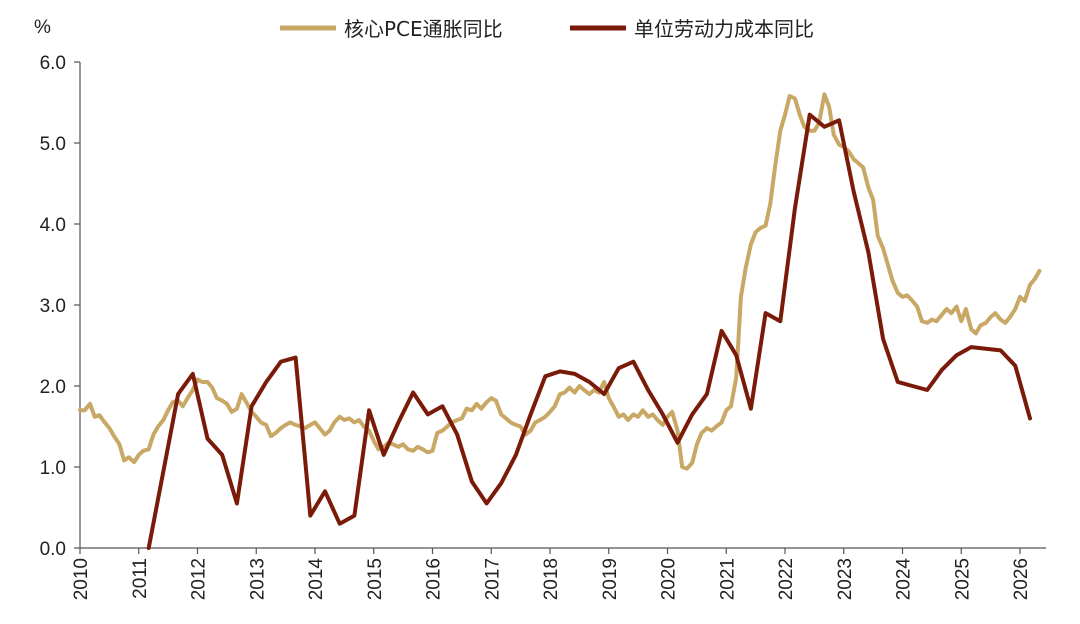 This screenshot has width=1080, height=624. What do you see at coordinates (53, 468) in the screenshot?
I see `y-tick-label: 1.0` at bounding box center [53, 468].